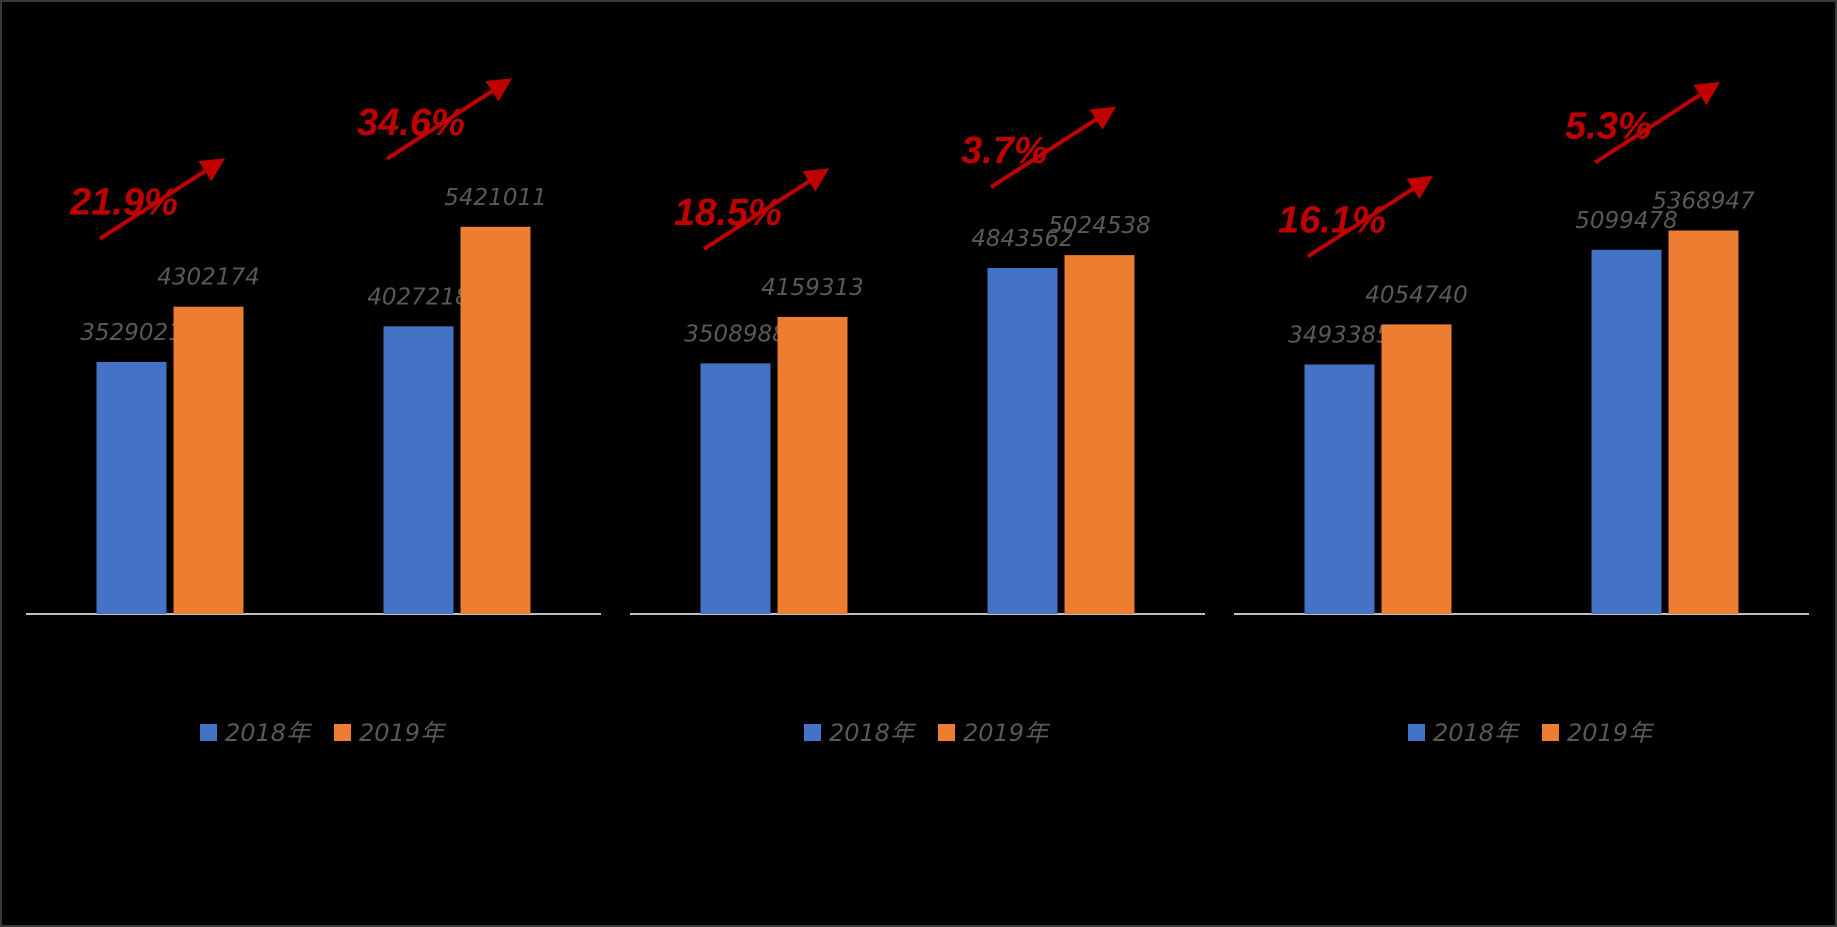 Image resolution: width=1837 pixels, height=927 pixels. What do you see at coordinates (208, 278) in the screenshot?
I see `data-label: 4302174` at bounding box center [208, 278].